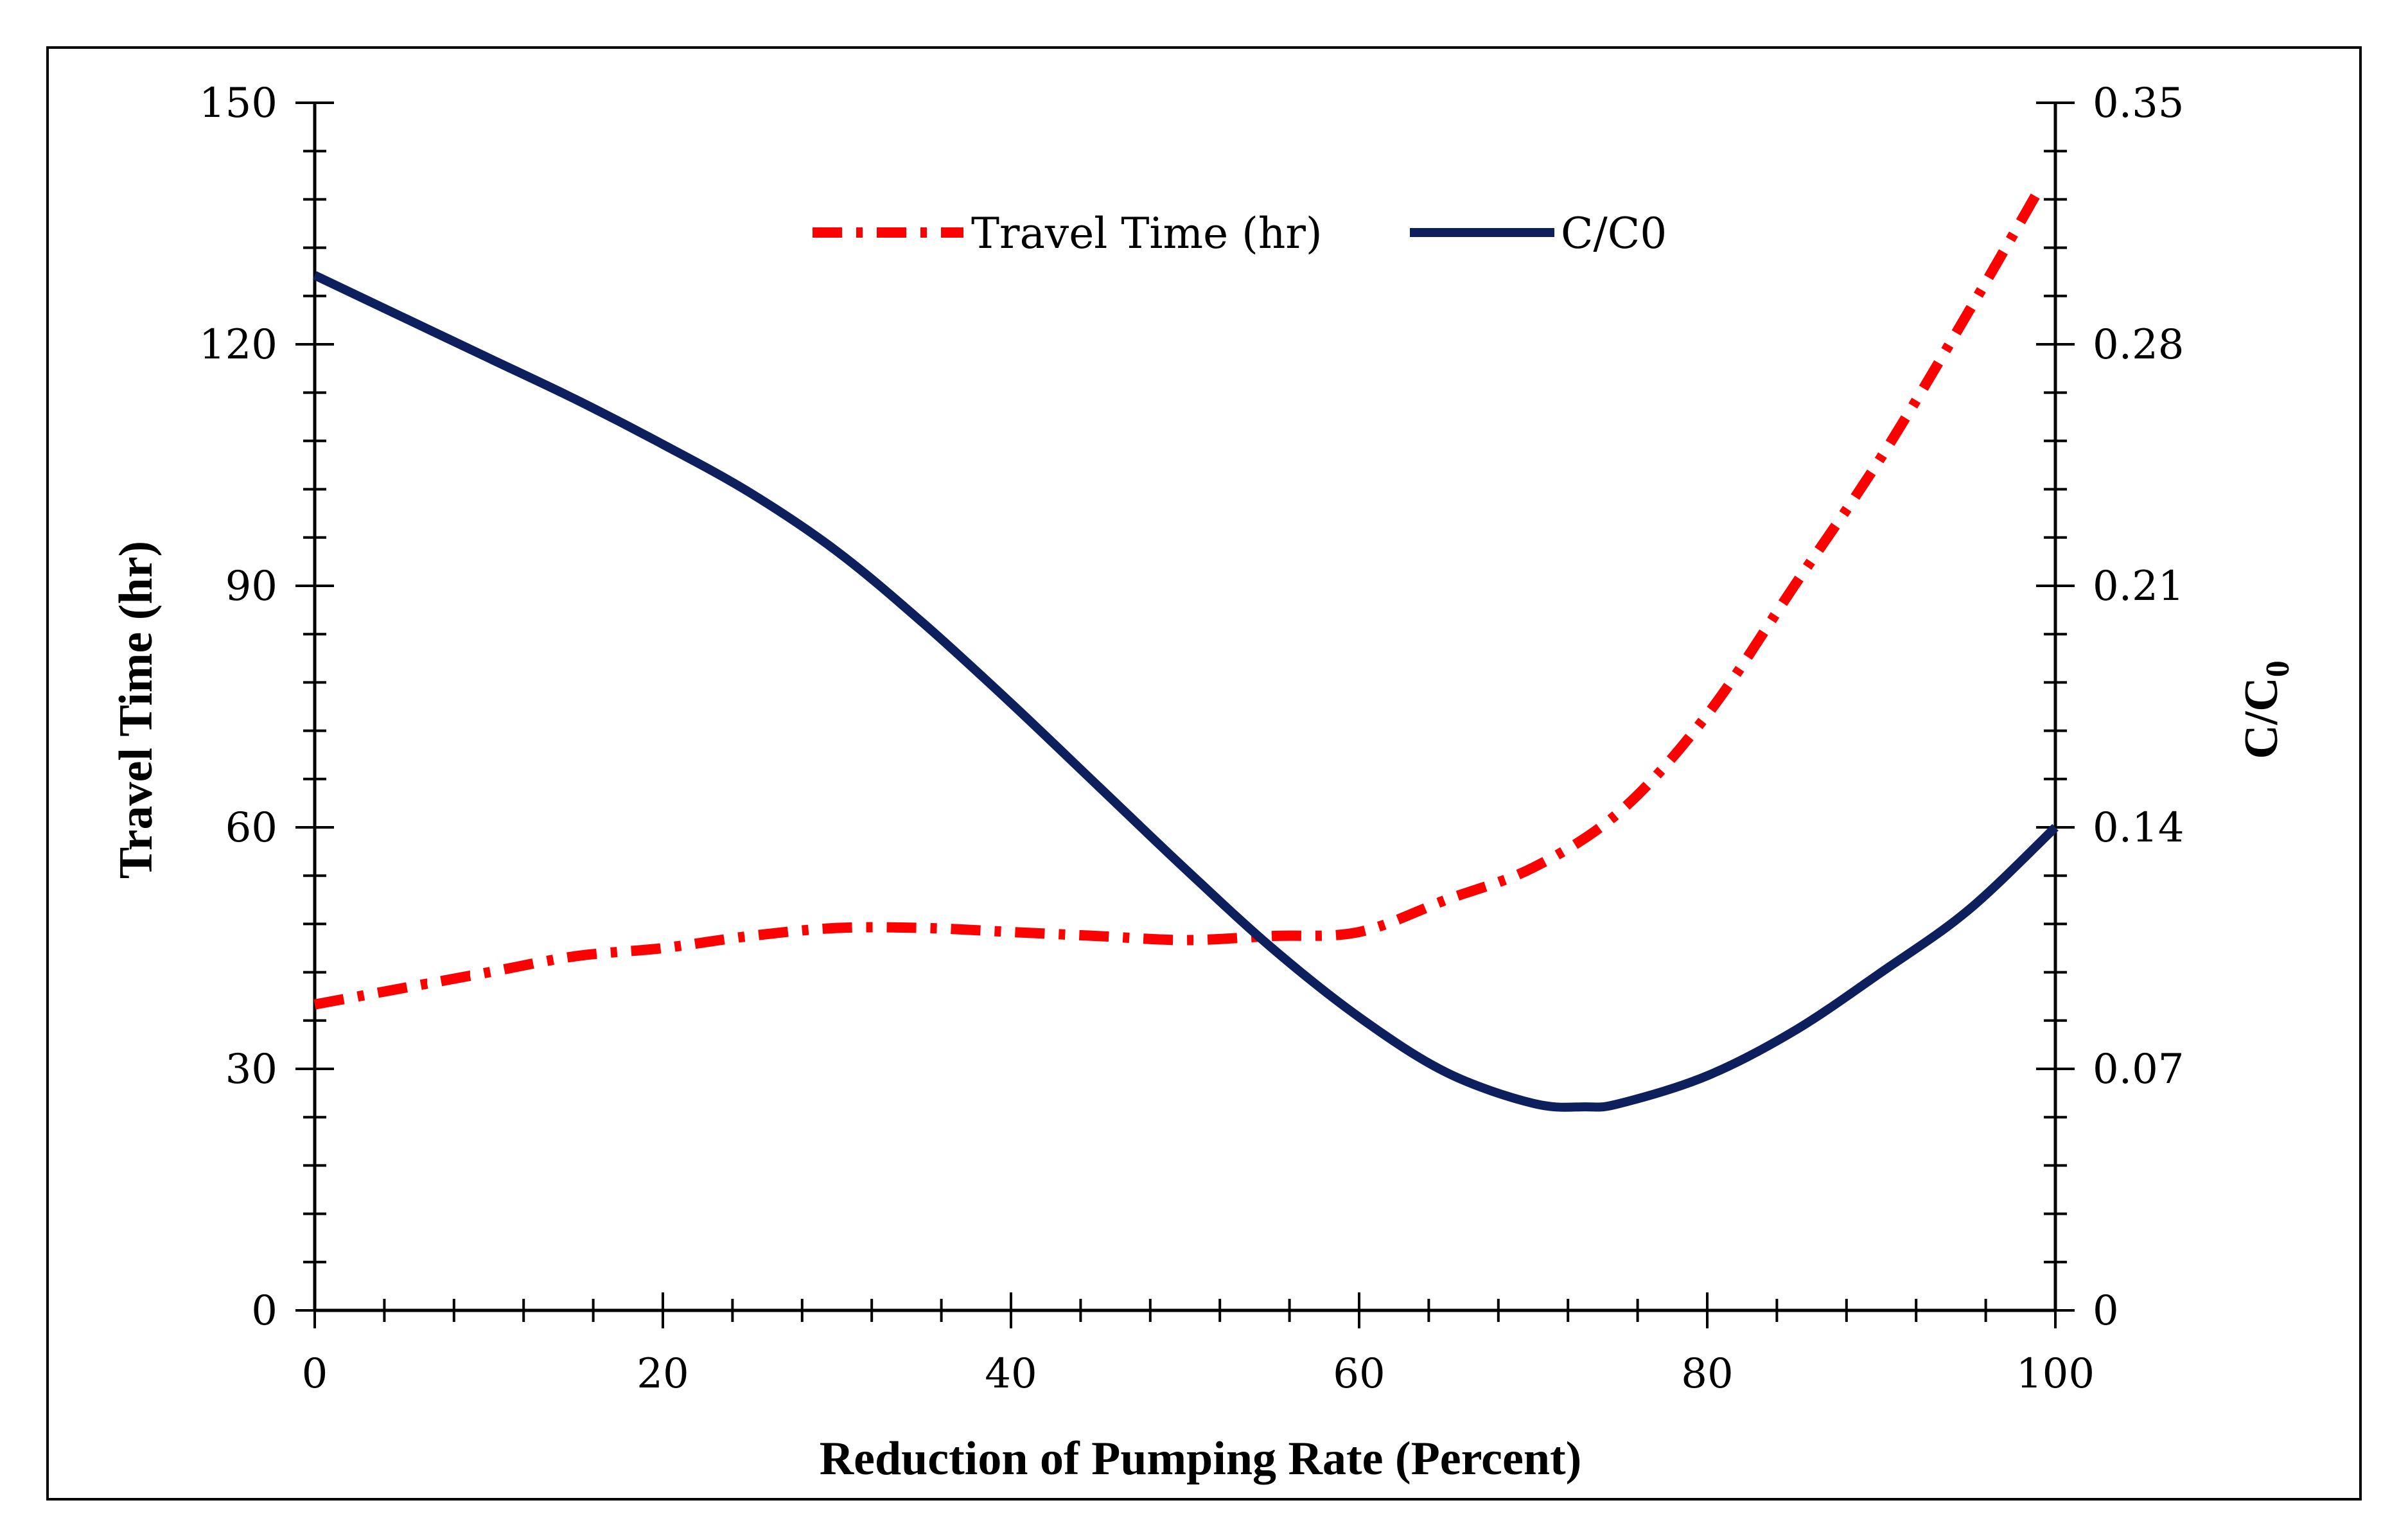 The height and width of the screenshot is (1523, 2408). I want to click on x-tick-label: 80, so click(1707, 1374).